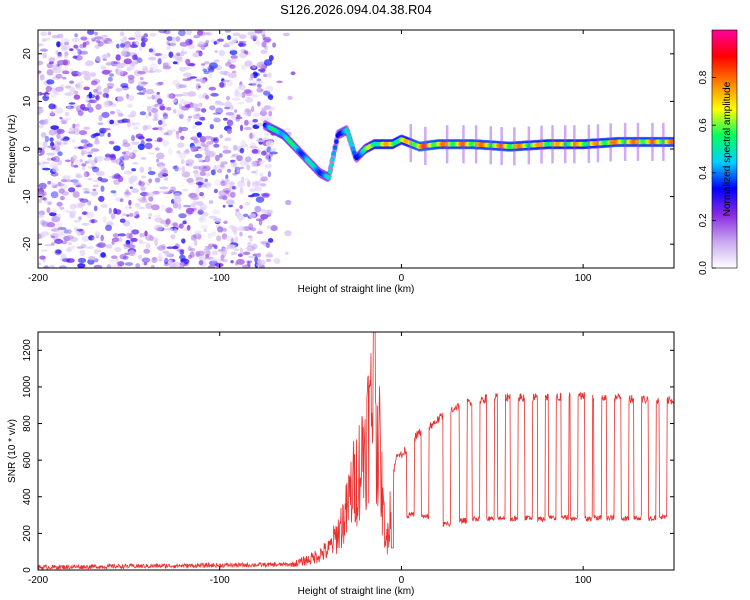 This screenshot has width=750, height=600. Describe the element at coordinates (27, 350) in the screenshot. I see `y-tick-label: 1200` at that location.